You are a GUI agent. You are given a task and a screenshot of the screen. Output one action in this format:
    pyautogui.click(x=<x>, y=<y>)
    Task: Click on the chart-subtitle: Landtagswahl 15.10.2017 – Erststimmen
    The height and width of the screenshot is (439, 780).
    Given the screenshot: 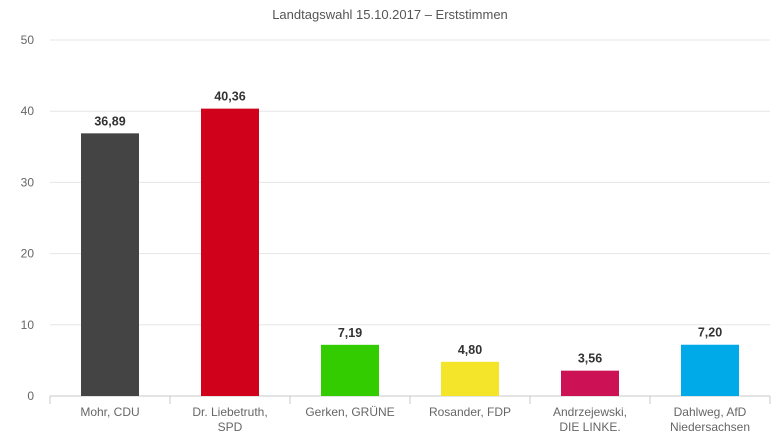 What is the action you would take?
    pyautogui.click(x=390, y=14)
    